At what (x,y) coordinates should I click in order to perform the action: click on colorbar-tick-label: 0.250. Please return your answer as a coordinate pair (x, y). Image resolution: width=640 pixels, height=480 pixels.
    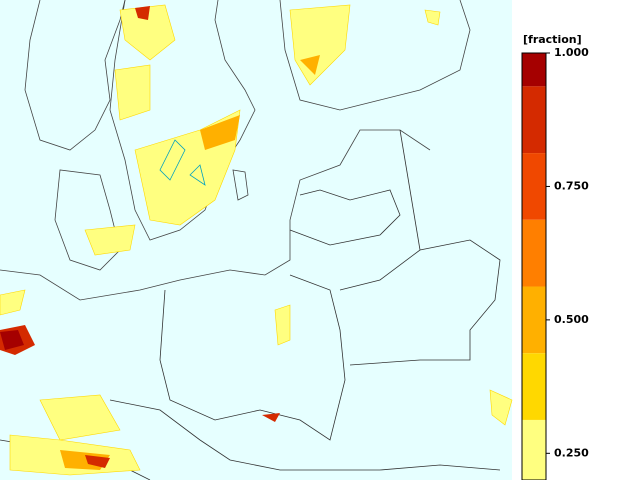
    Looking at the image, I should click on (571, 452).